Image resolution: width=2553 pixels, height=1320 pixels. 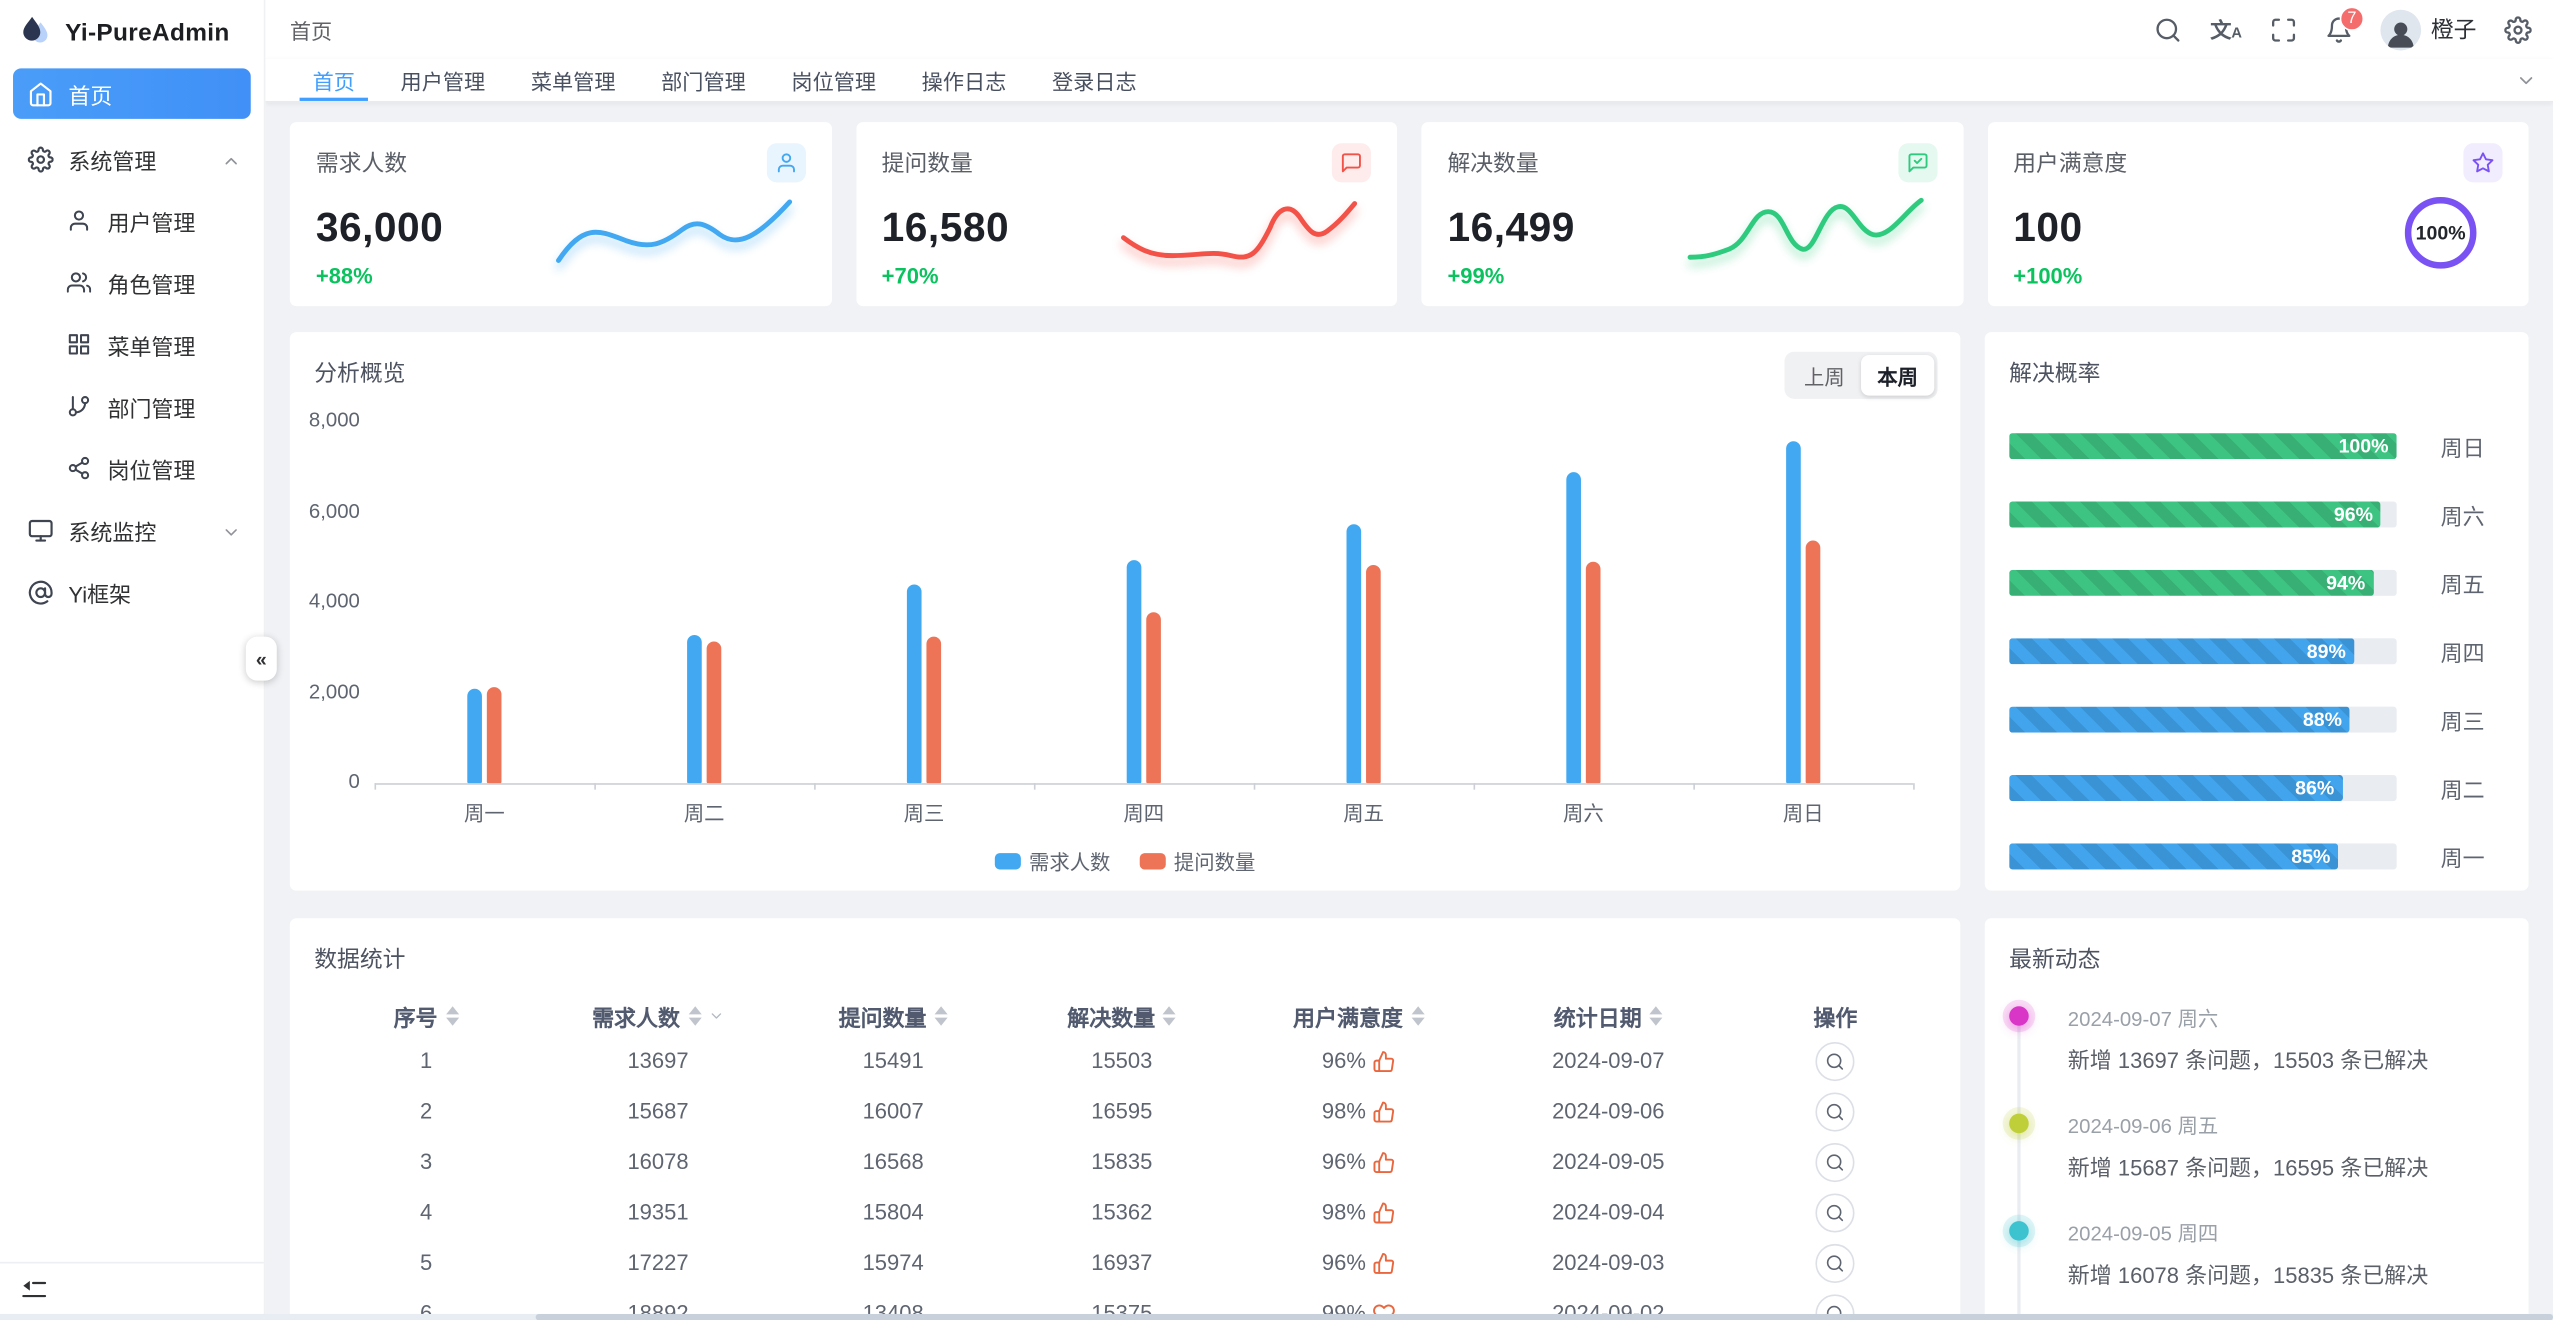 I want to click on sidebar-item-0-3: 部门管理, so click(x=132, y=407).